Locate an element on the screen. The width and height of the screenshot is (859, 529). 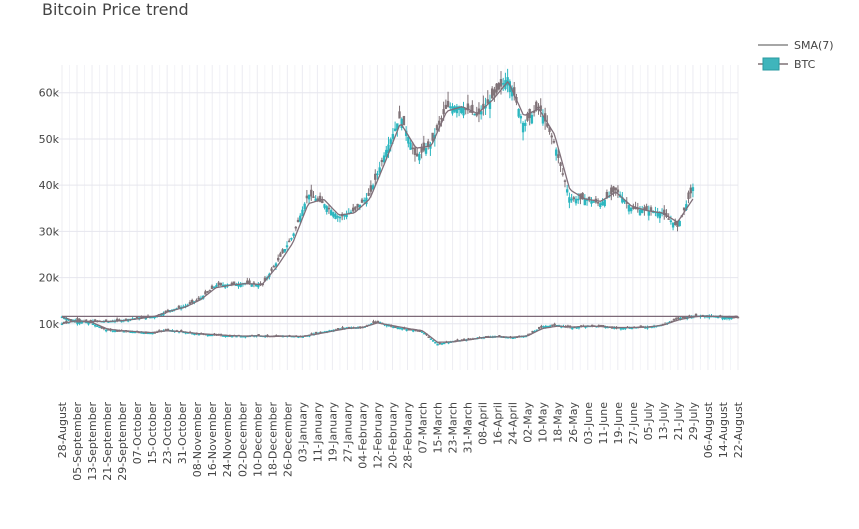
sma-line is located at coordinates (400, 329).